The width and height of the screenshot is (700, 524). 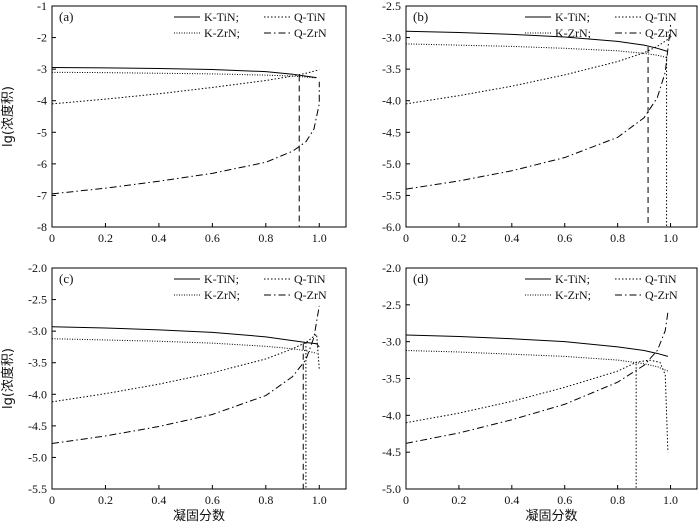 I want to click on panel-label: (a), so click(x=66, y=16).